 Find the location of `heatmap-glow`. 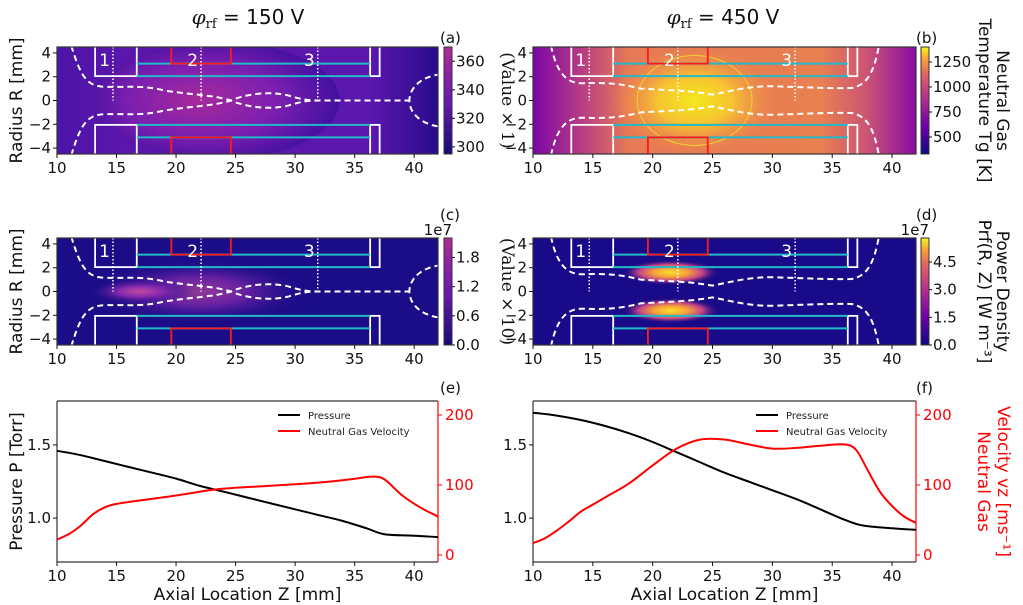

heatmap-glow is located at coordinates (200, 291).